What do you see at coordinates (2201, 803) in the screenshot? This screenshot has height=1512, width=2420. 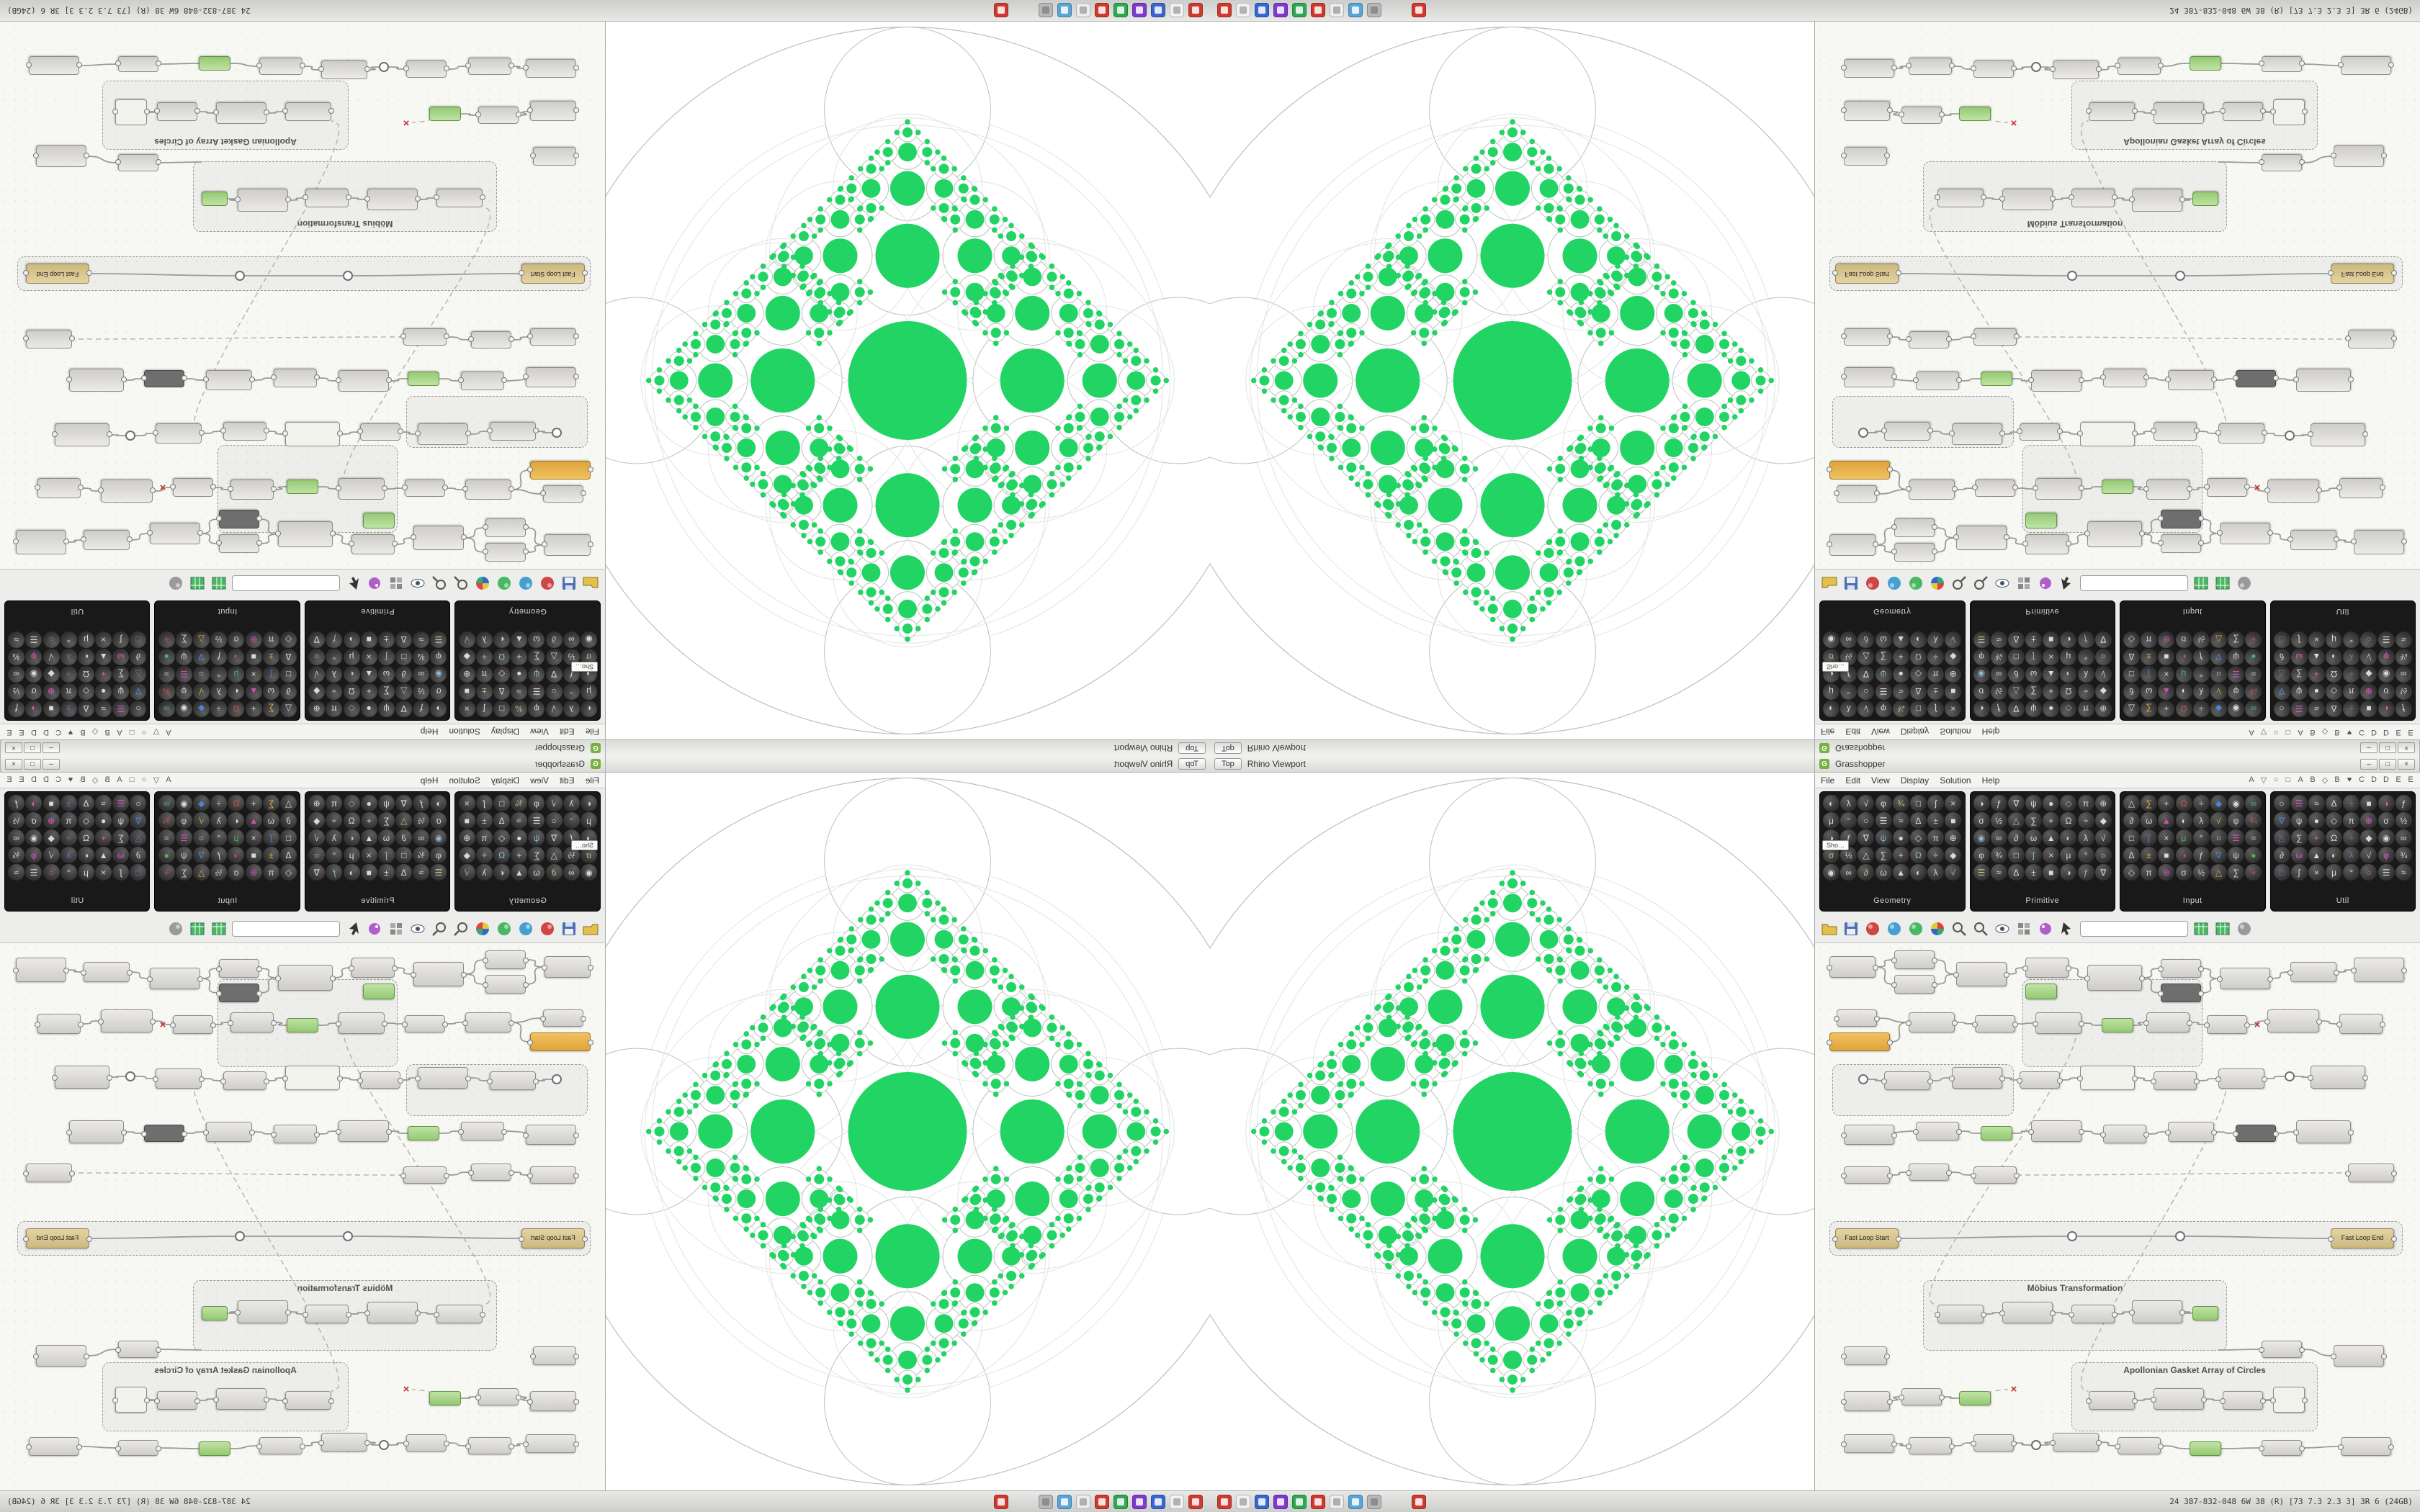 I see `component-icon: ÷` at bounding box center [2201, 803].